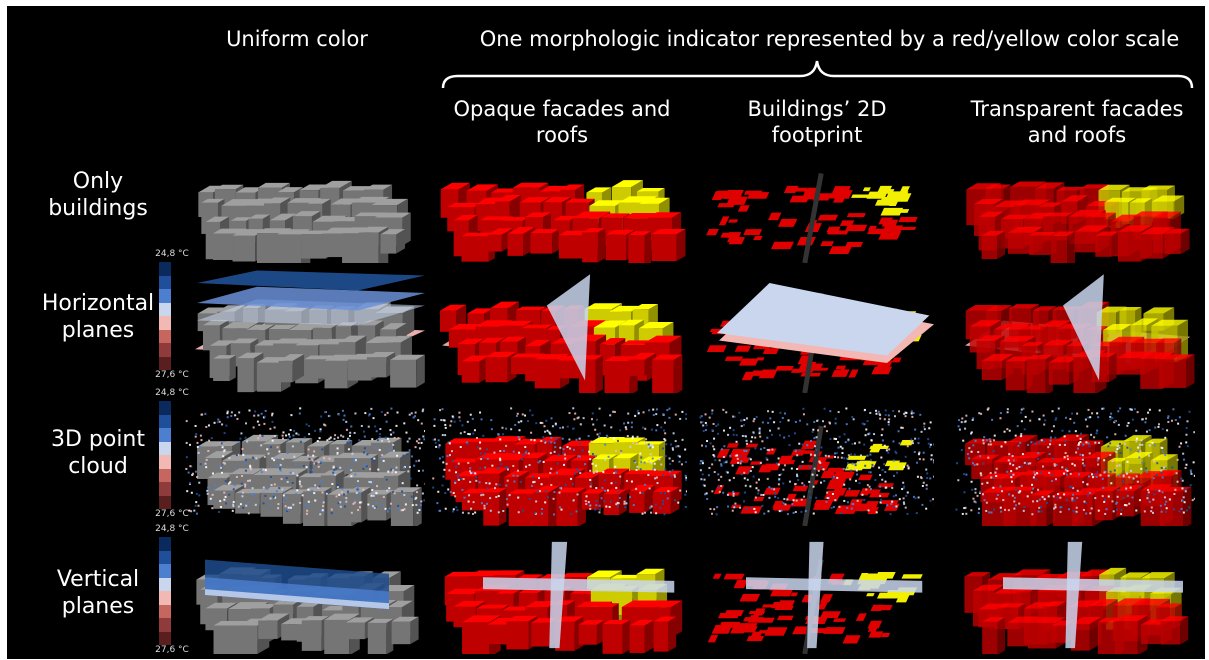  I want to click on row-label-3d-point-cloud: 3D point cloud, so click(98, 453).